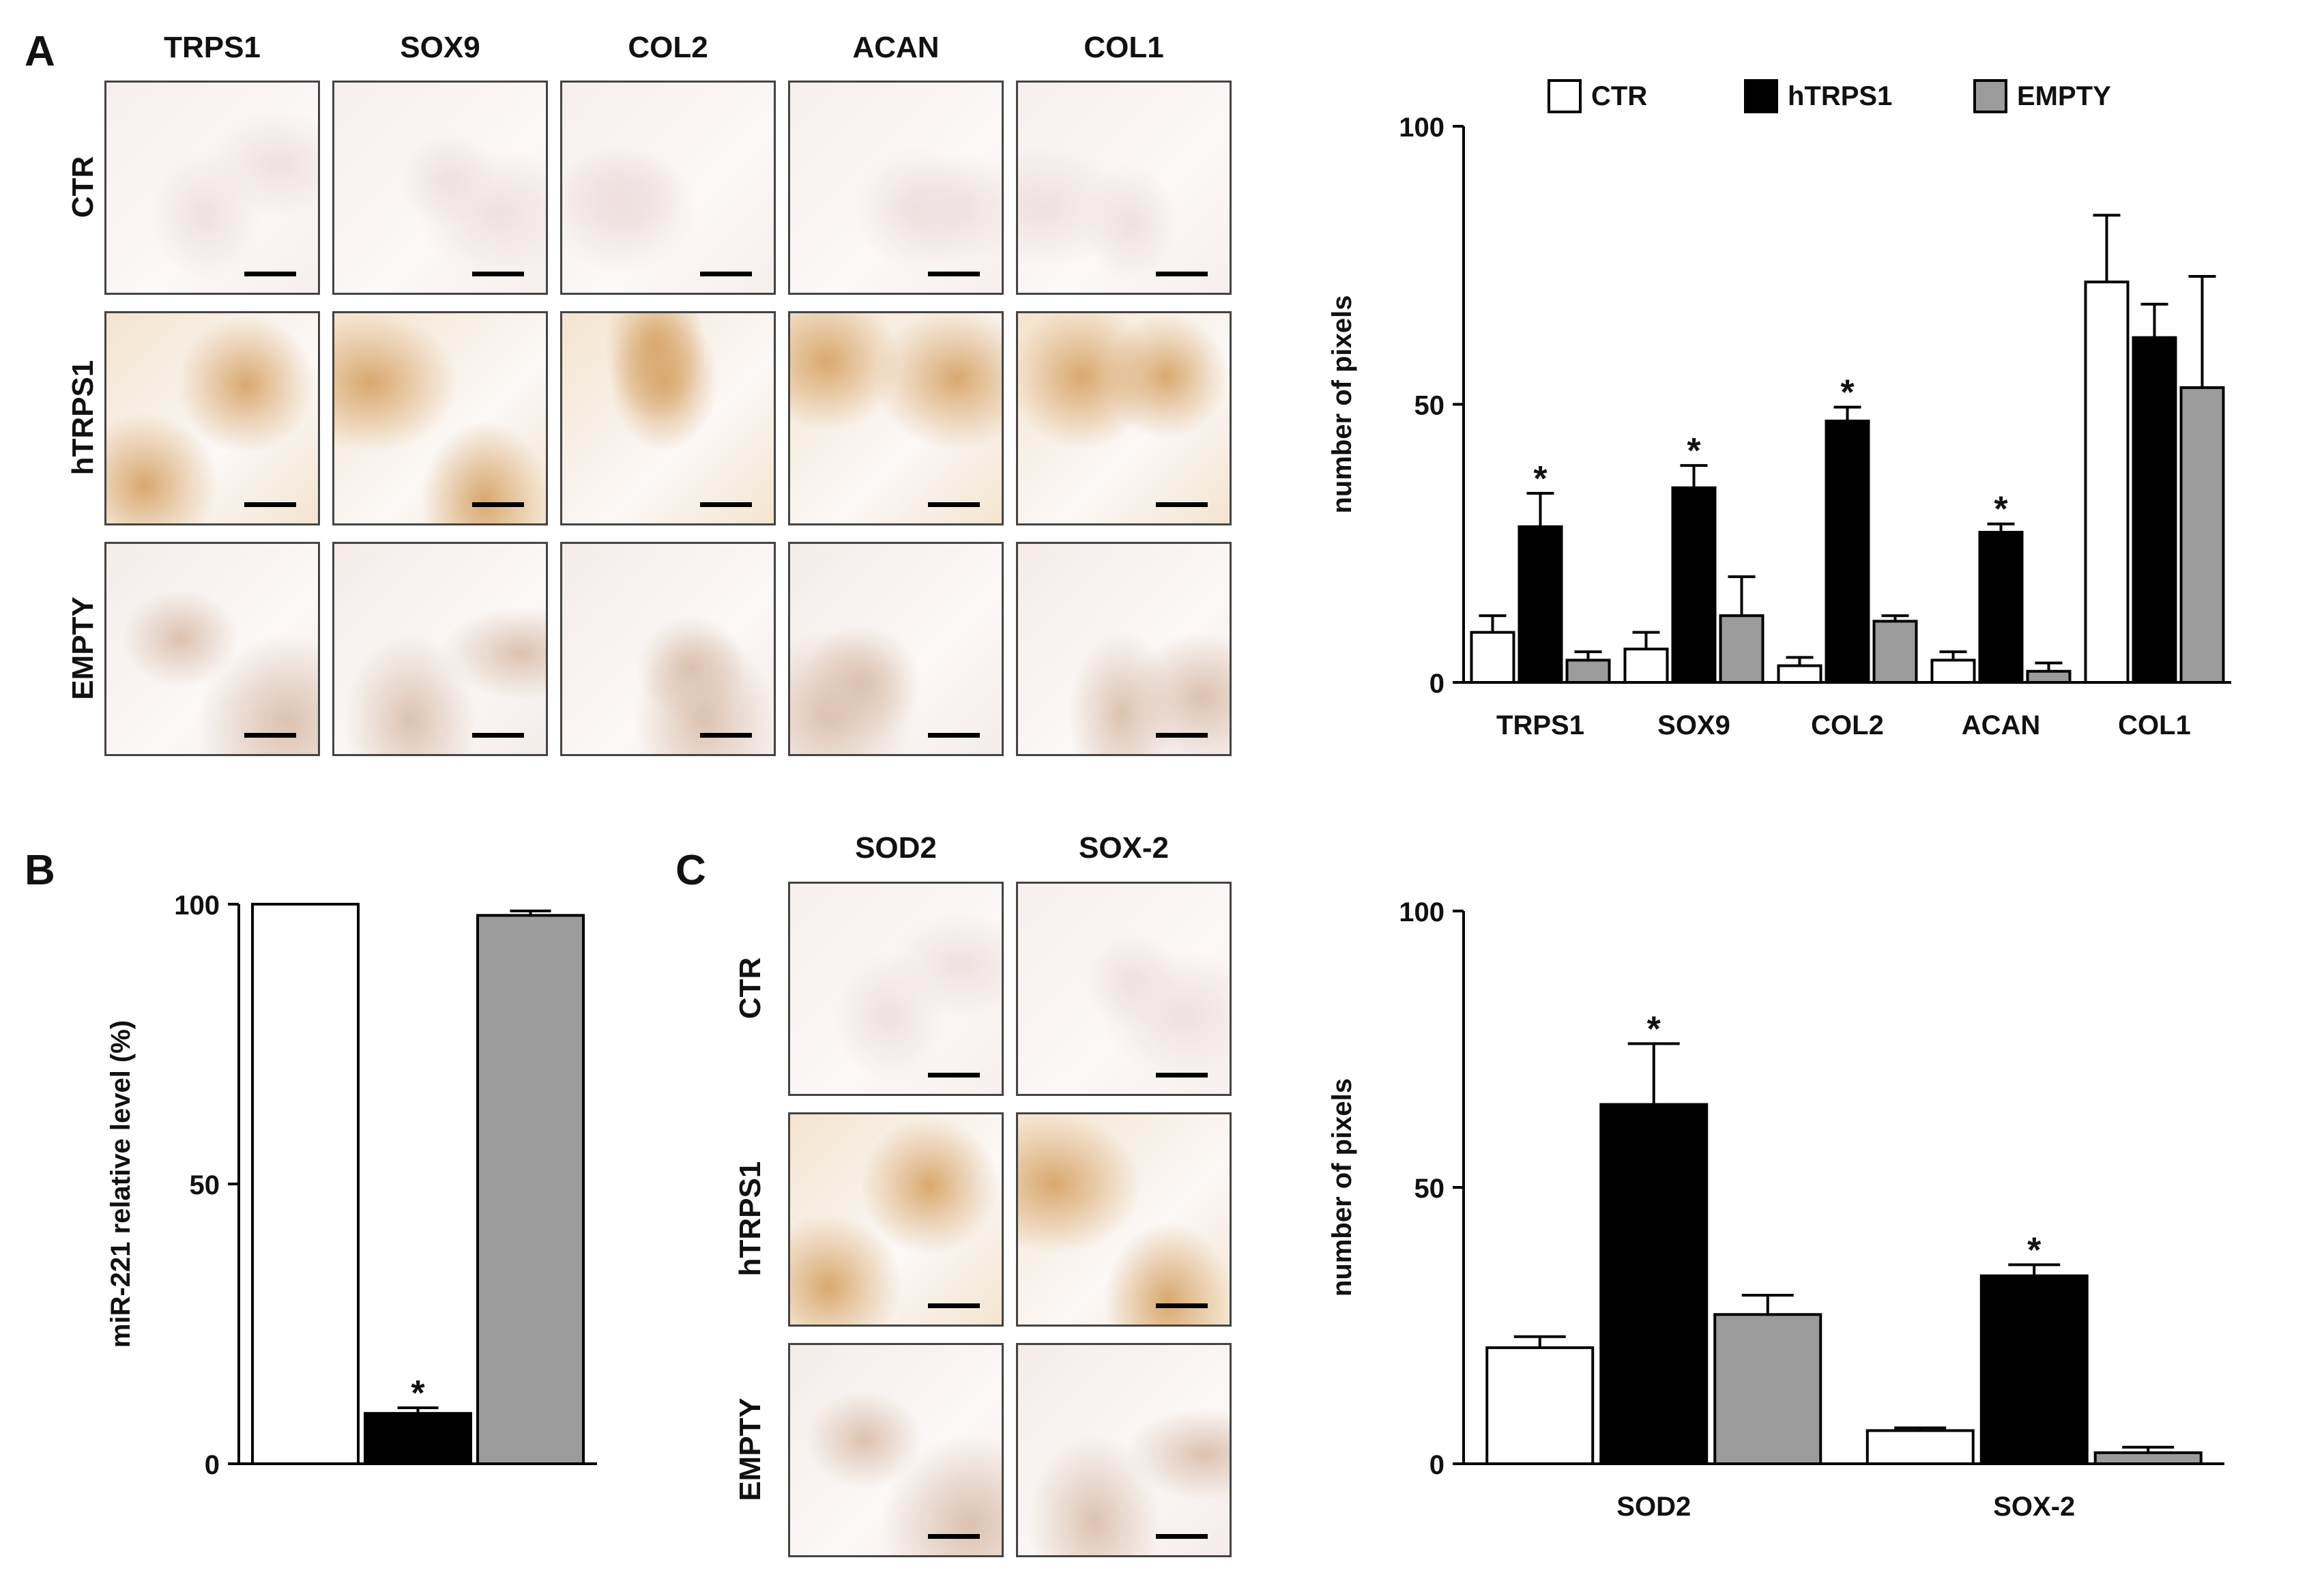  I want to click on micrograph-a-htrps1-col2, so click(668, 418).